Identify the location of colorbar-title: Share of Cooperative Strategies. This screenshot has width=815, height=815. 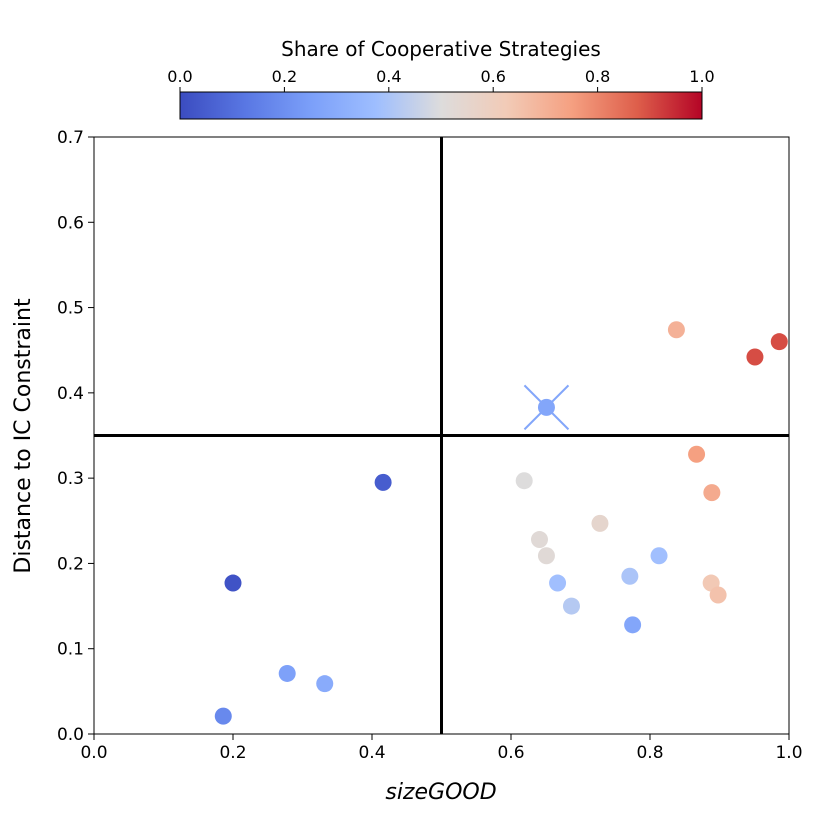
(441, 49).